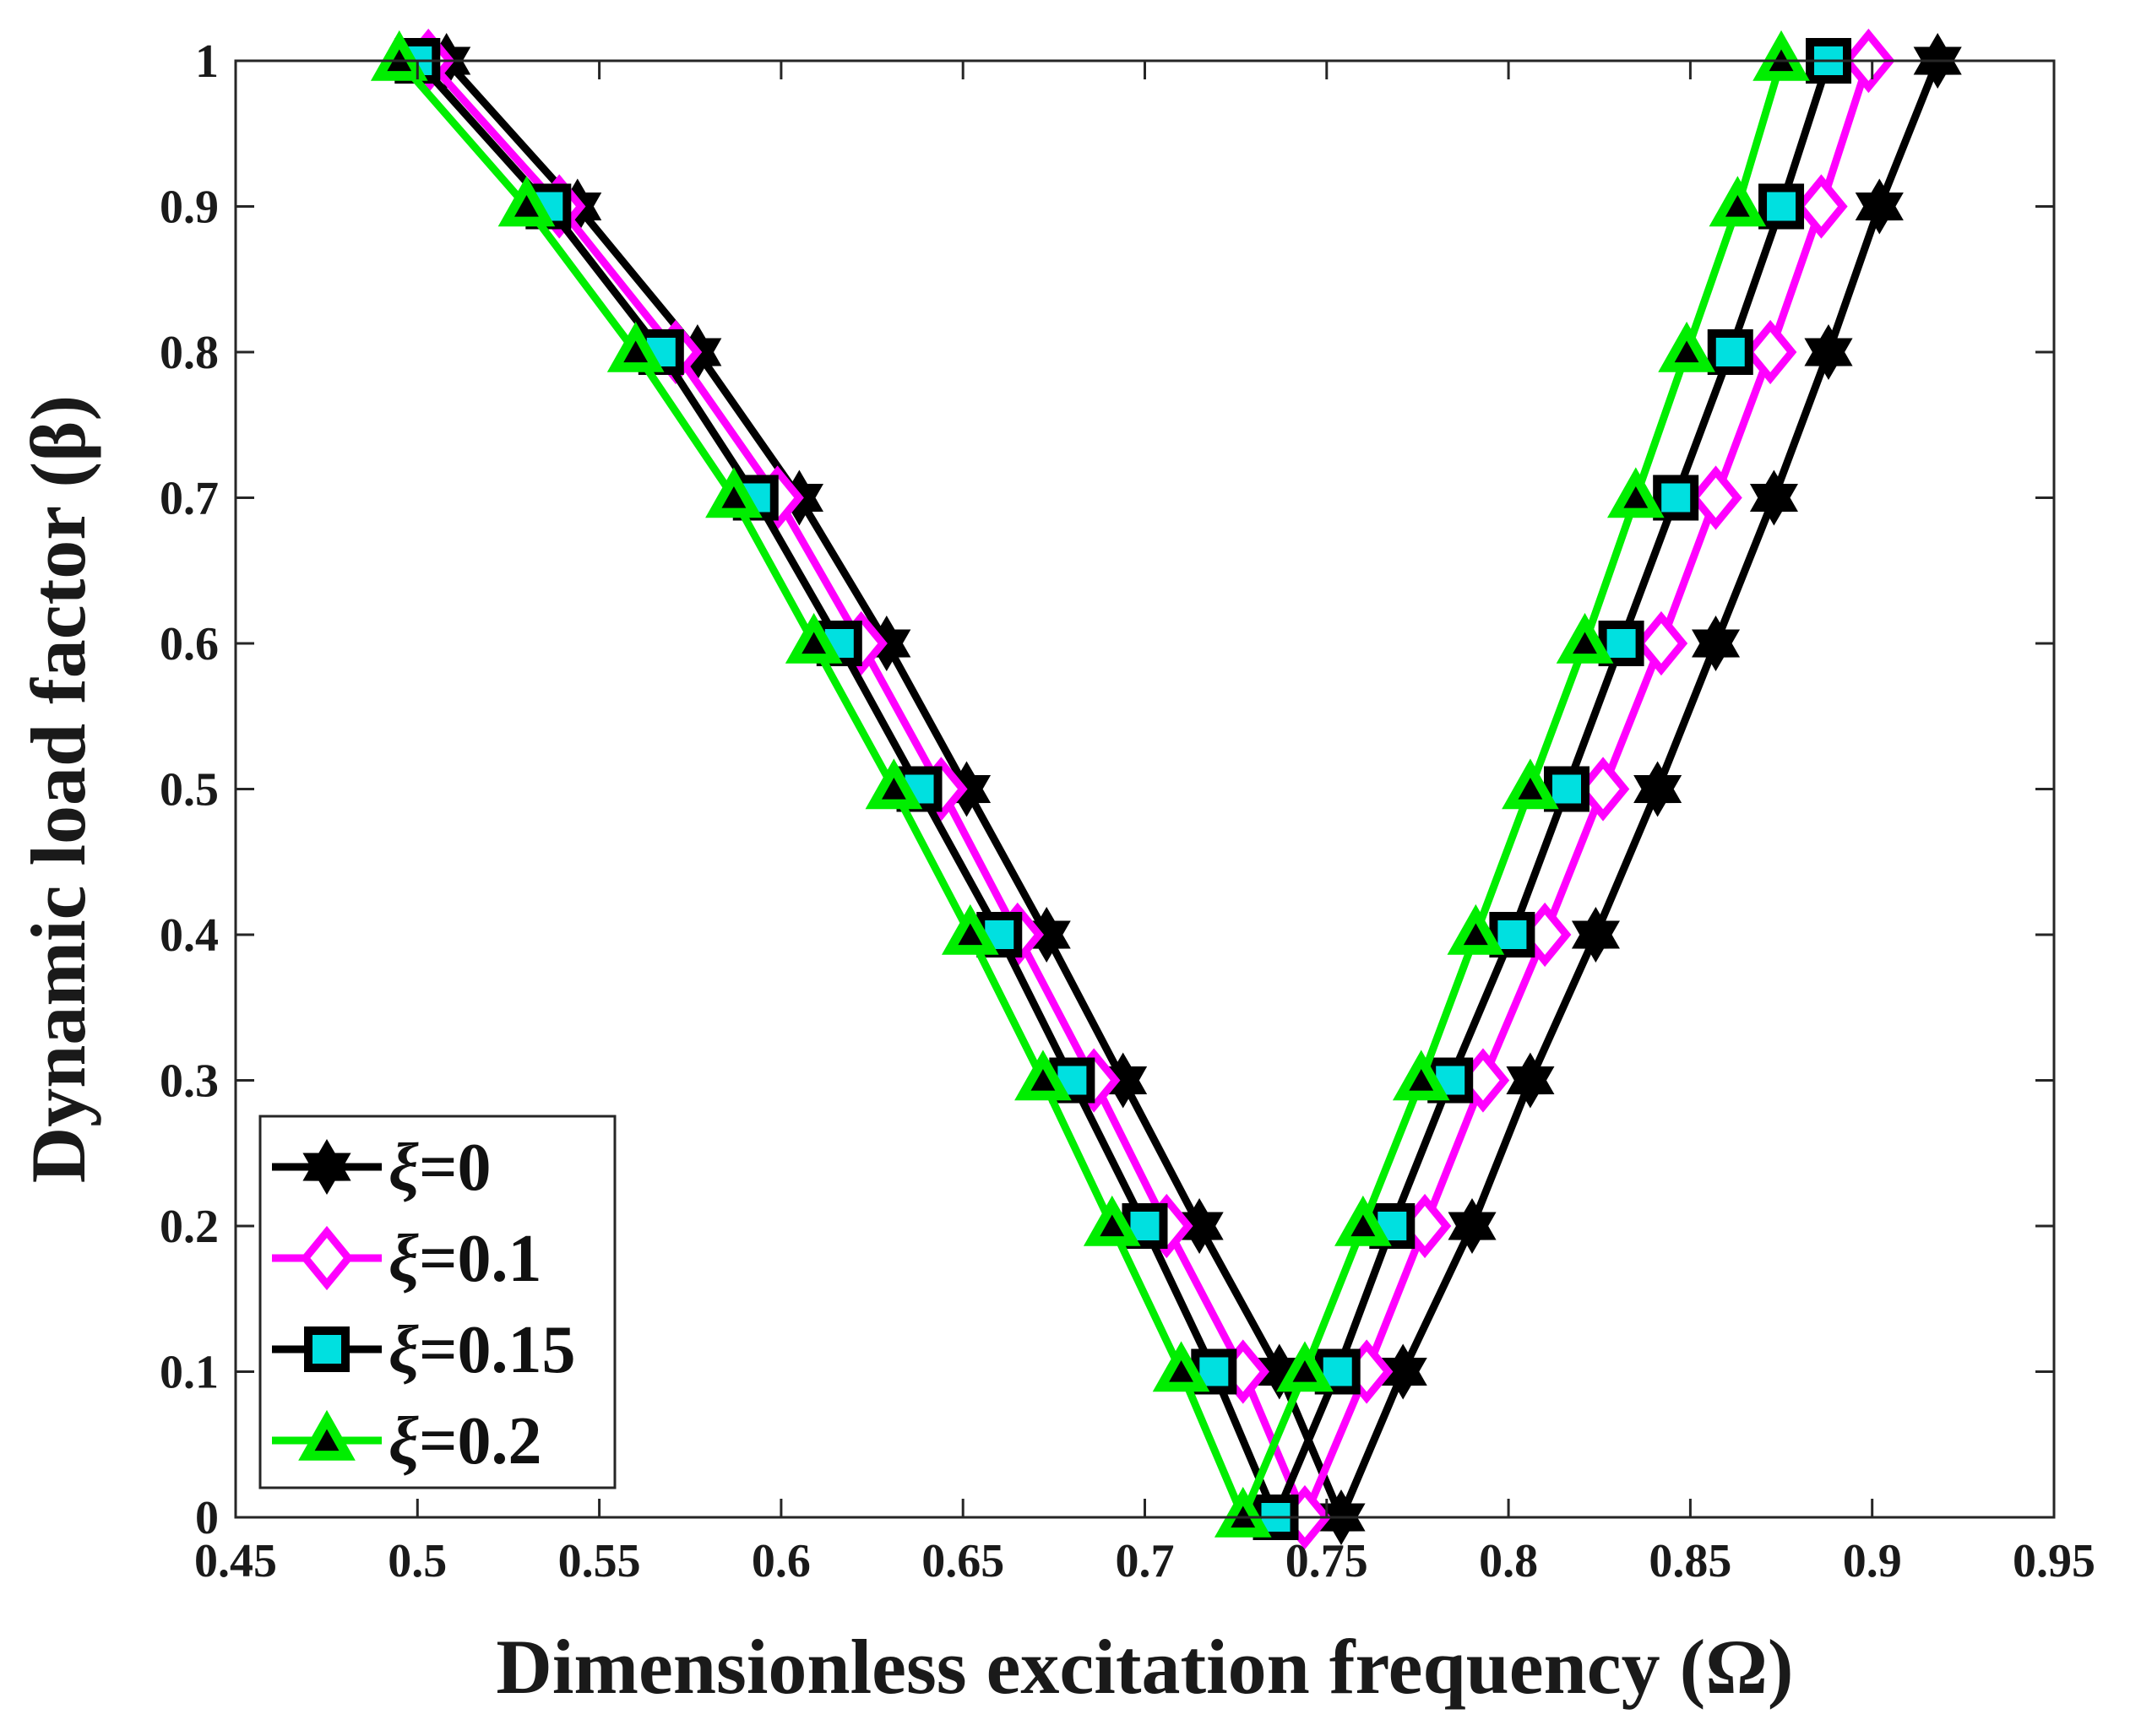  What do you see at coordinates (734, 497) in the screenshot?
I see `series-3-point-left-7-core` at bounding box center [734, 497].